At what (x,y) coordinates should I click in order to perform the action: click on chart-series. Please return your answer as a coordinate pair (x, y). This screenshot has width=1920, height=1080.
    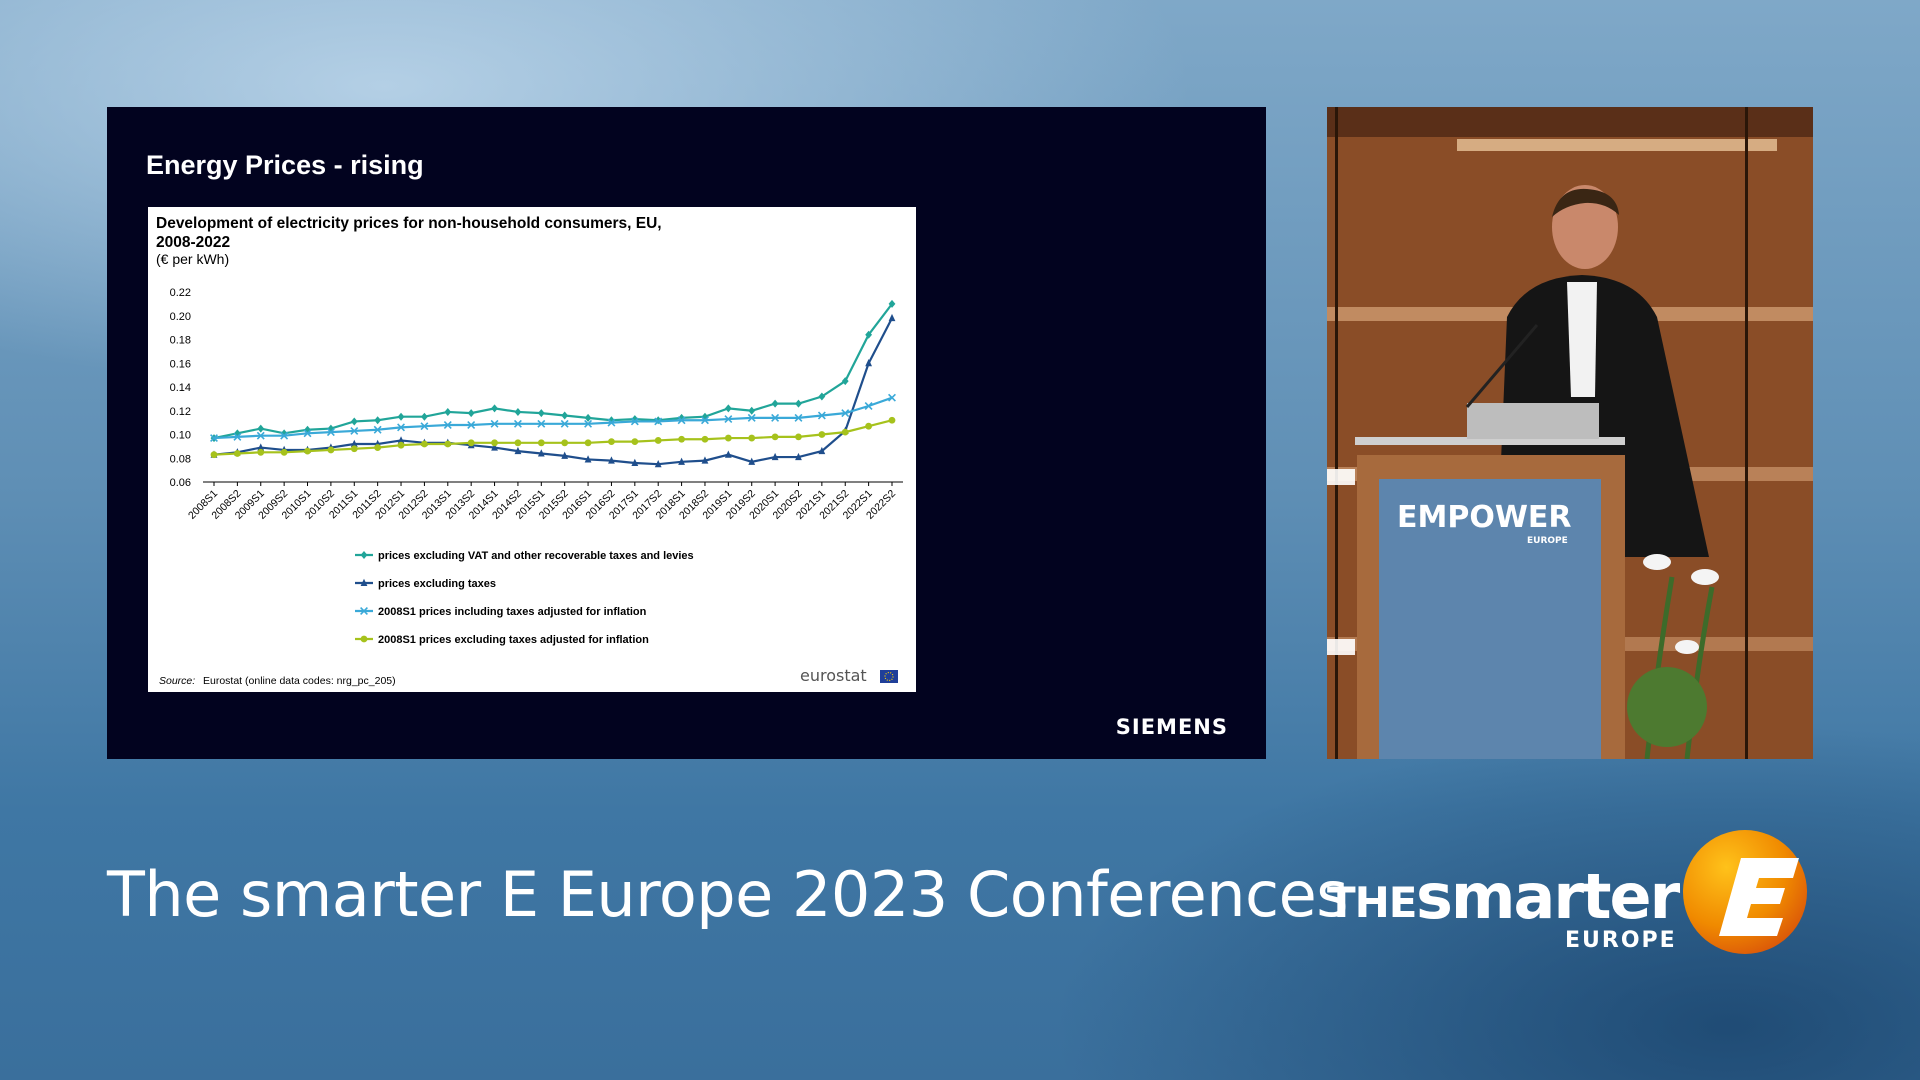
    Looking at the image, I should click on (553, 383).